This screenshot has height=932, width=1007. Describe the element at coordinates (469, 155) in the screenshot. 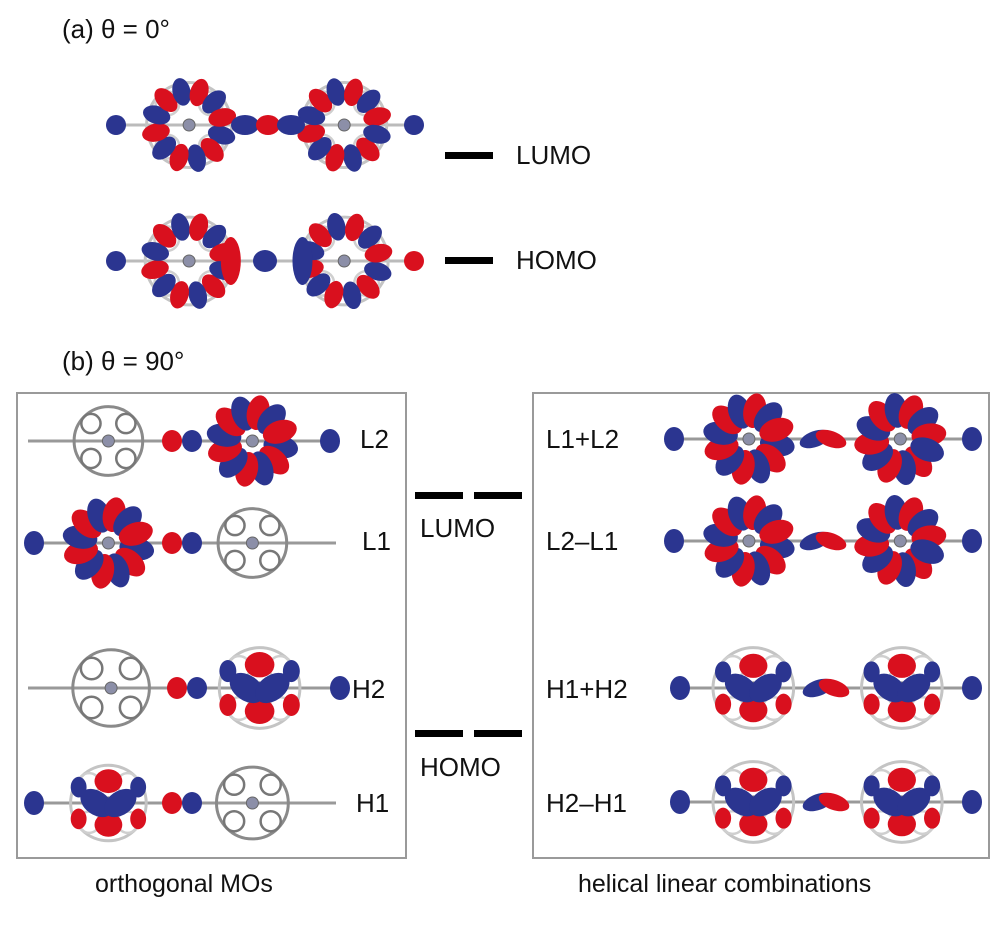

I see `energy-level-a-lumo` at that location.